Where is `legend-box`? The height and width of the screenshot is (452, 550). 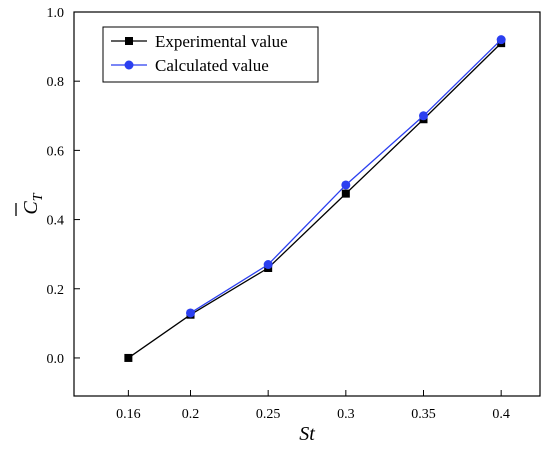 legend-box is located at coordinates (210, 54).